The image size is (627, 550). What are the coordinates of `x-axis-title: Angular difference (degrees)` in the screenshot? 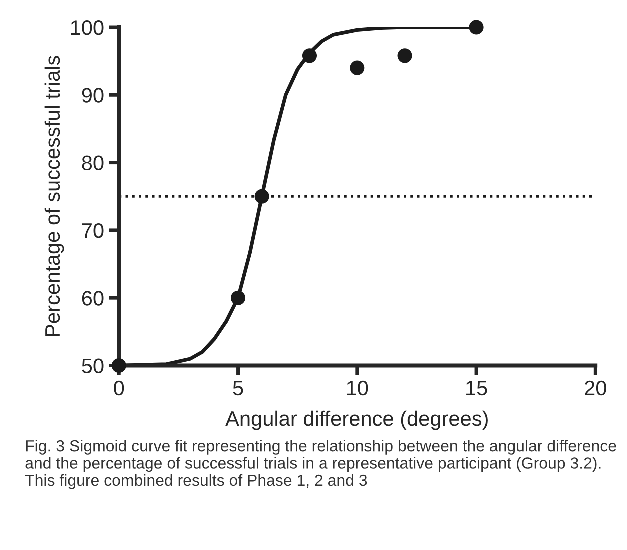 It's located at (357, 420).